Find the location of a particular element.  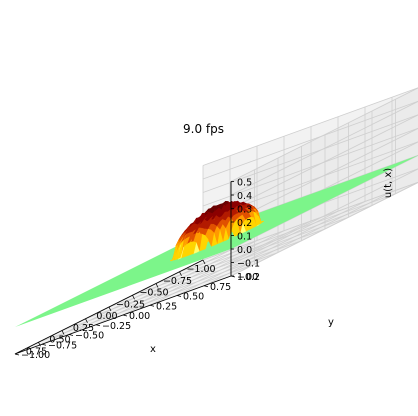

x-tick-label: −0.75 is located at coordinates (177, 281).